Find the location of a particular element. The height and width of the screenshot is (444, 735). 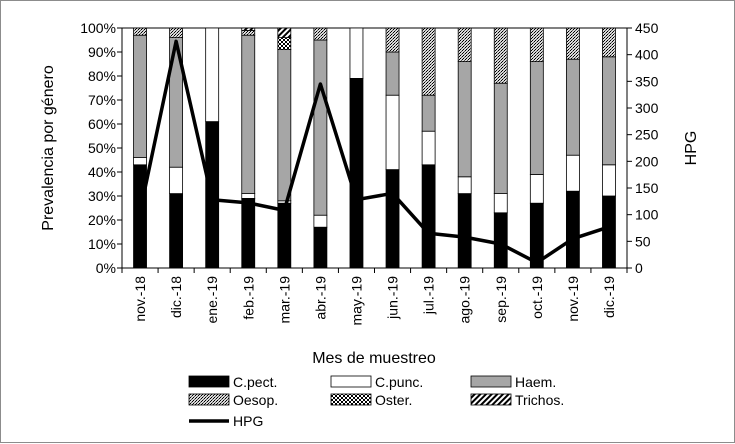

legend-label: Trichos. is located at coordinates (539, 400).